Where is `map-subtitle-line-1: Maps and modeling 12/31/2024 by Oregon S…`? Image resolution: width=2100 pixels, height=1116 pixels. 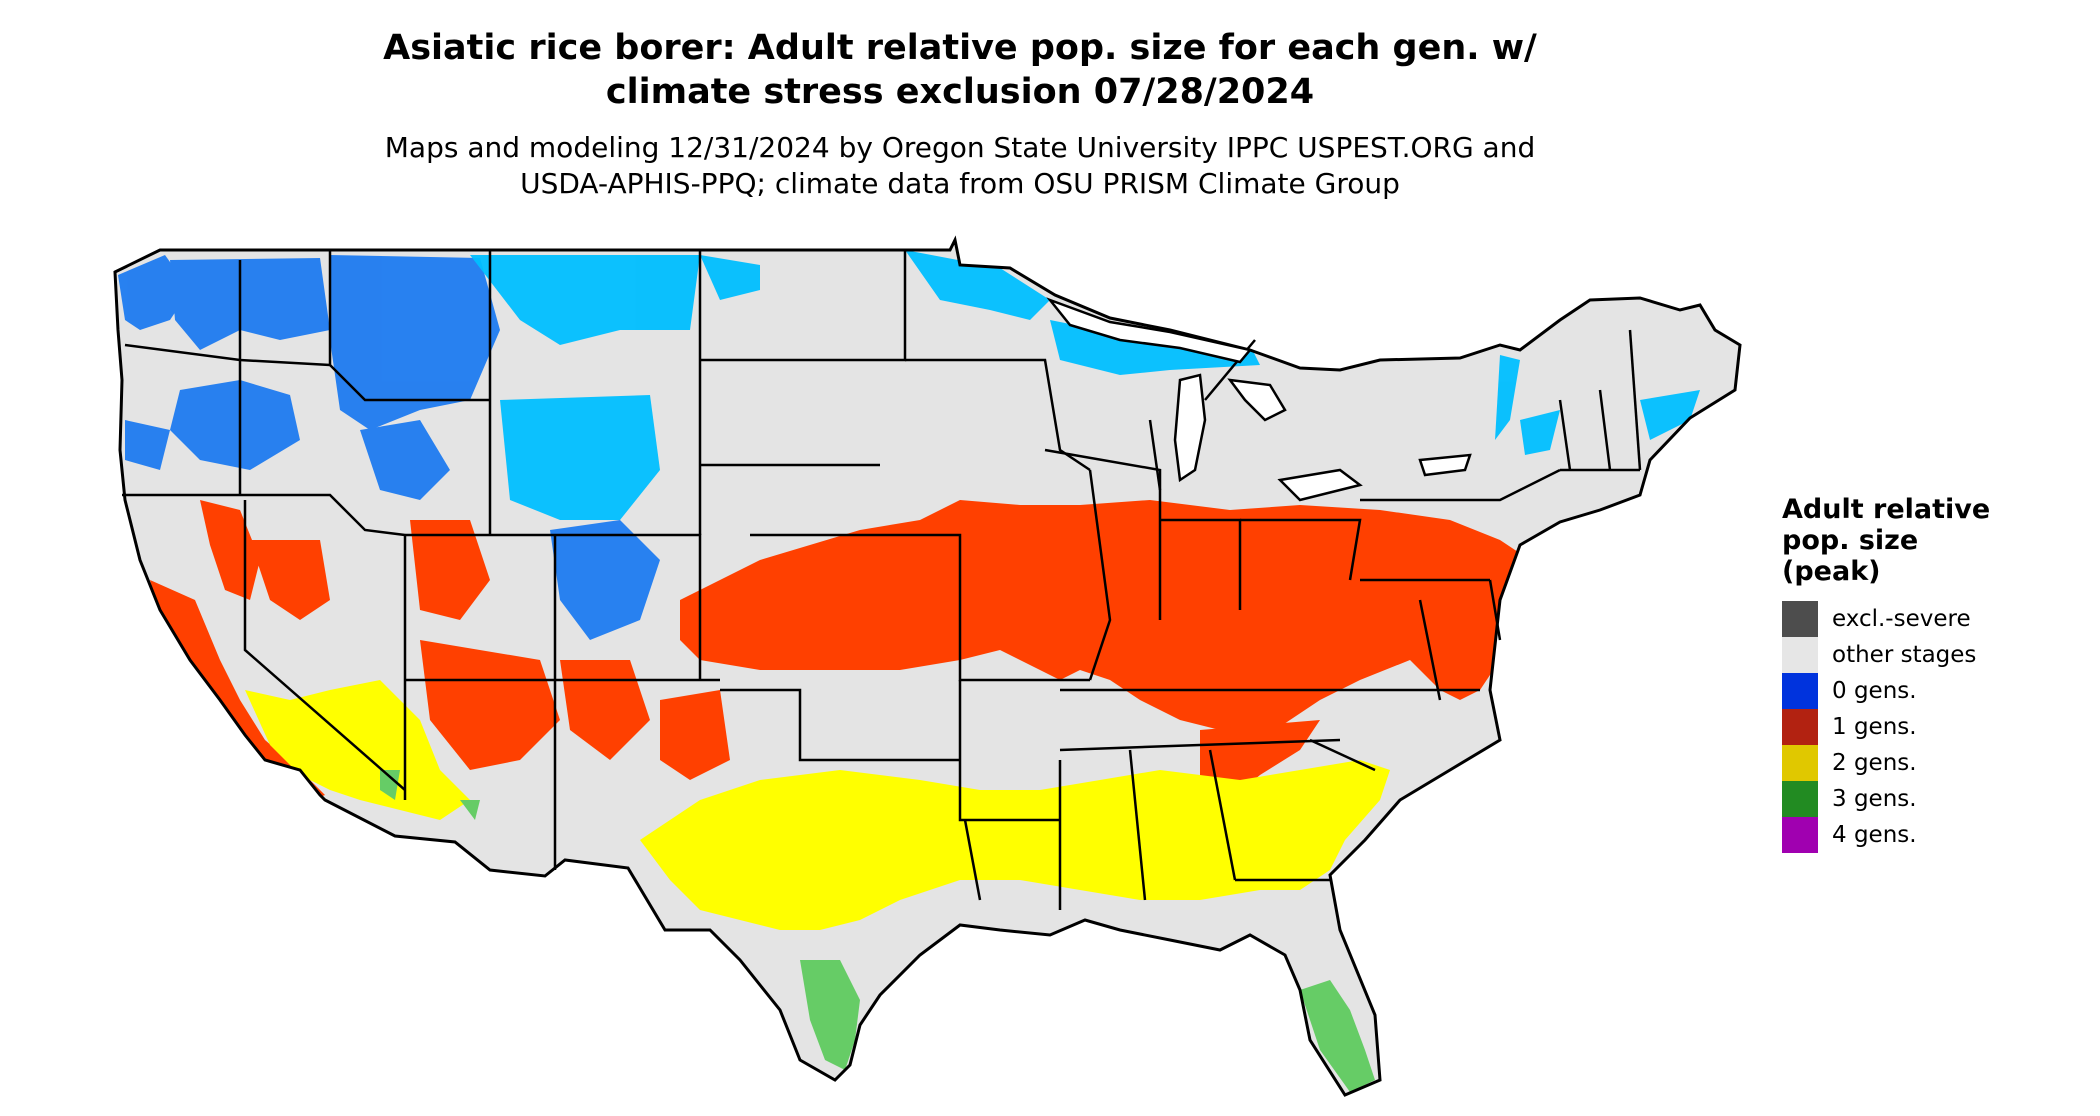
map-subtitle-line-1: Maps and modeling 12/31/2024 by Oregon S… is located at coordinates (960, 147).